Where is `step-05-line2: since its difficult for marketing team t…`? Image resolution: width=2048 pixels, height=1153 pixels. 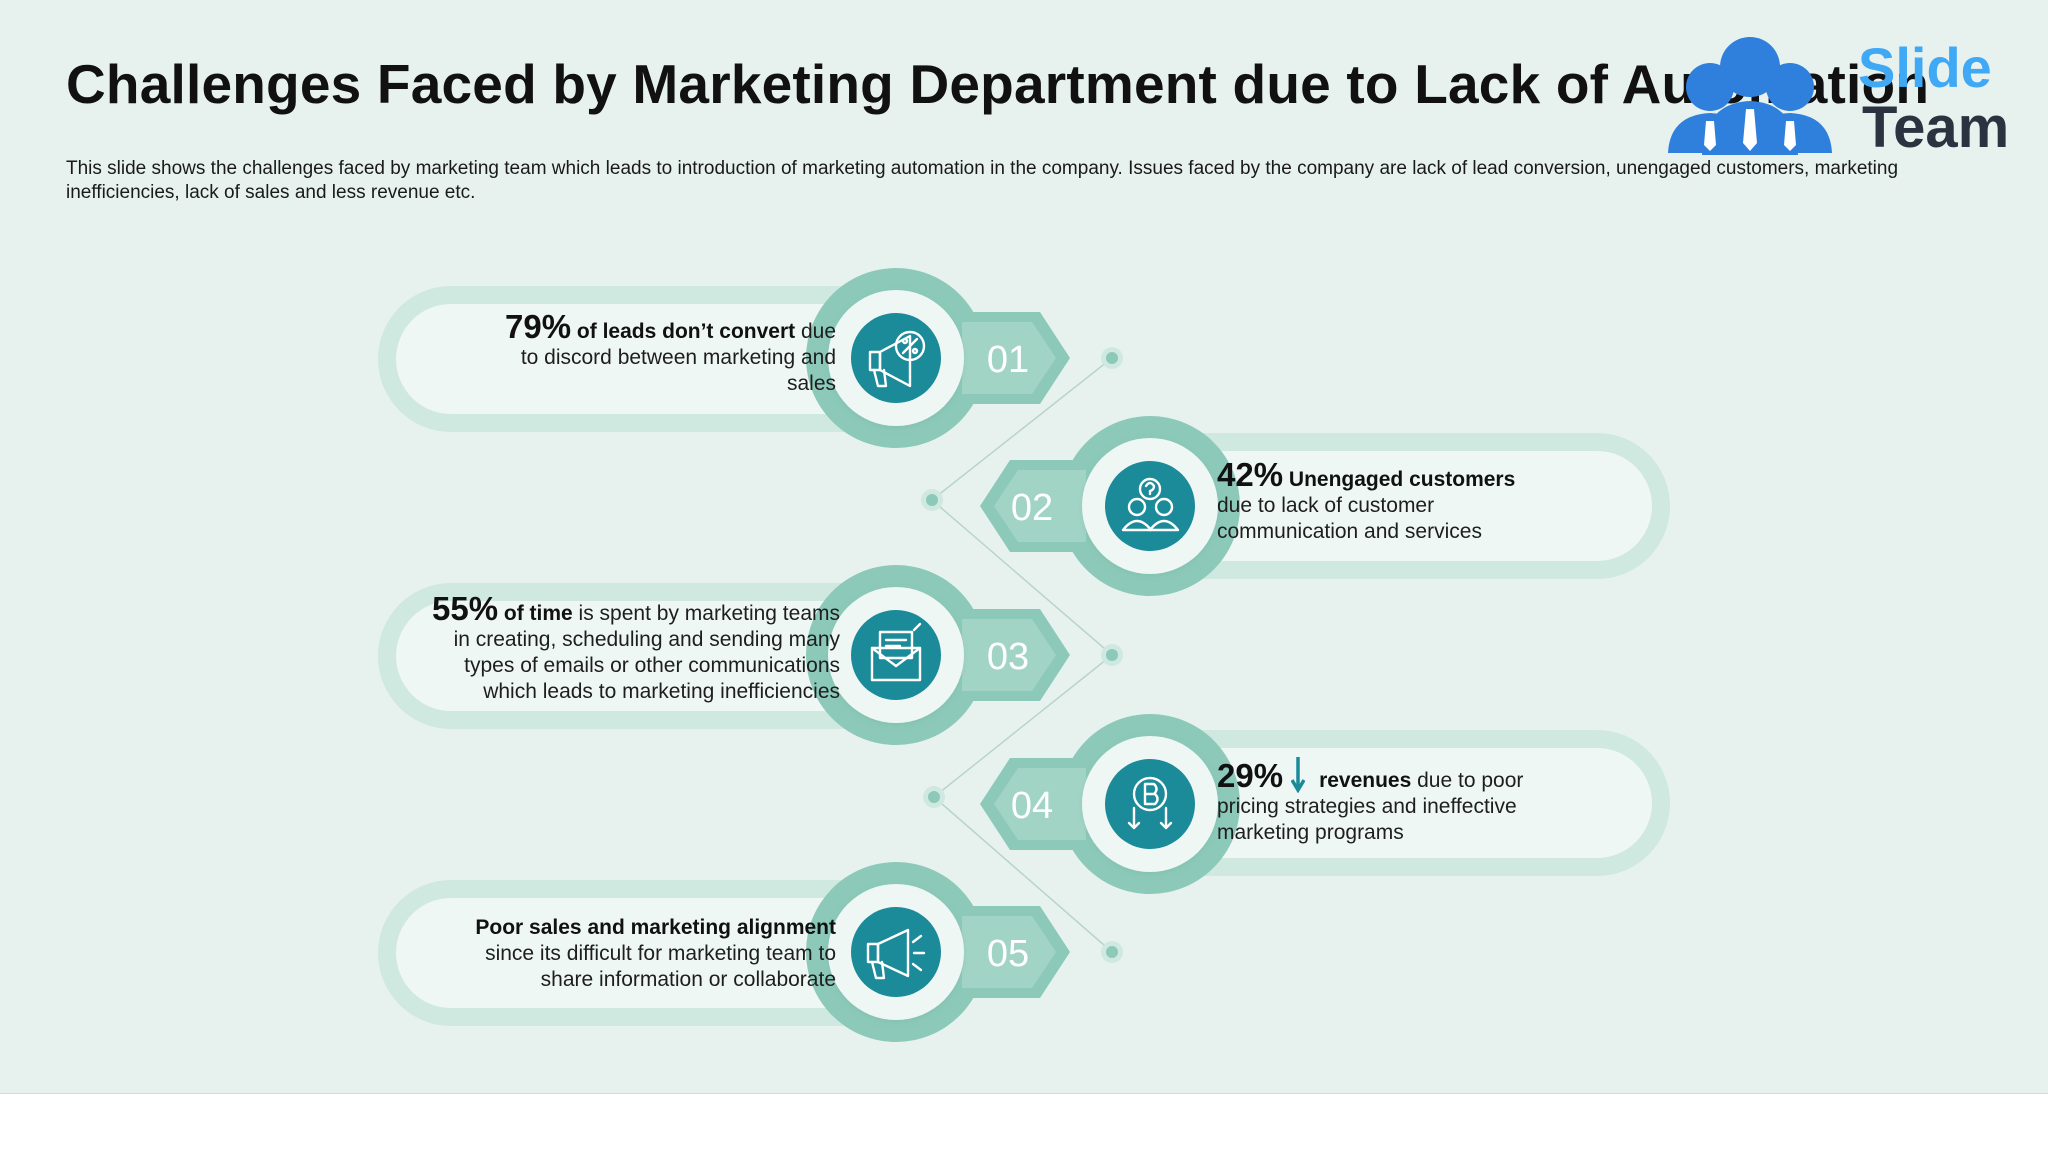
step-05-line2: since its difficult for marketing team t… is located at coordinates (660, 953).